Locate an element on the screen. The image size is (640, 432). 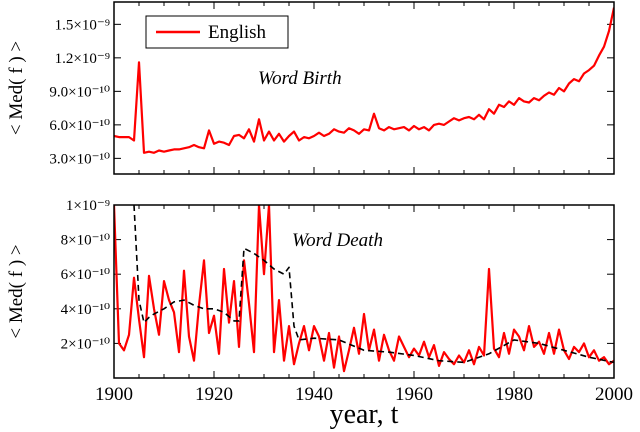
x-axis-label: year, t is located at coordinates (364, 414).